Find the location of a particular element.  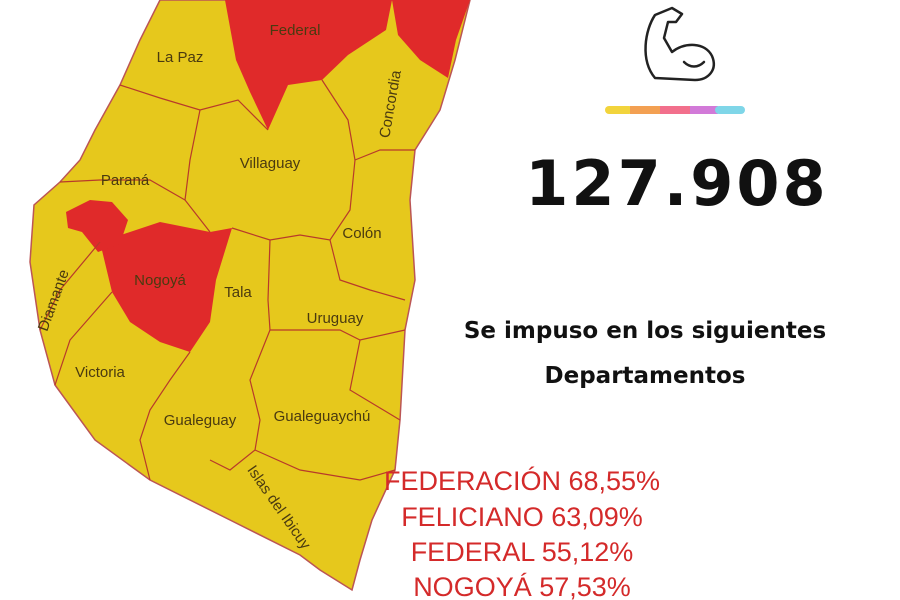

heading-line: Se impuso en los siguientes is located at coordinates (645, 331).